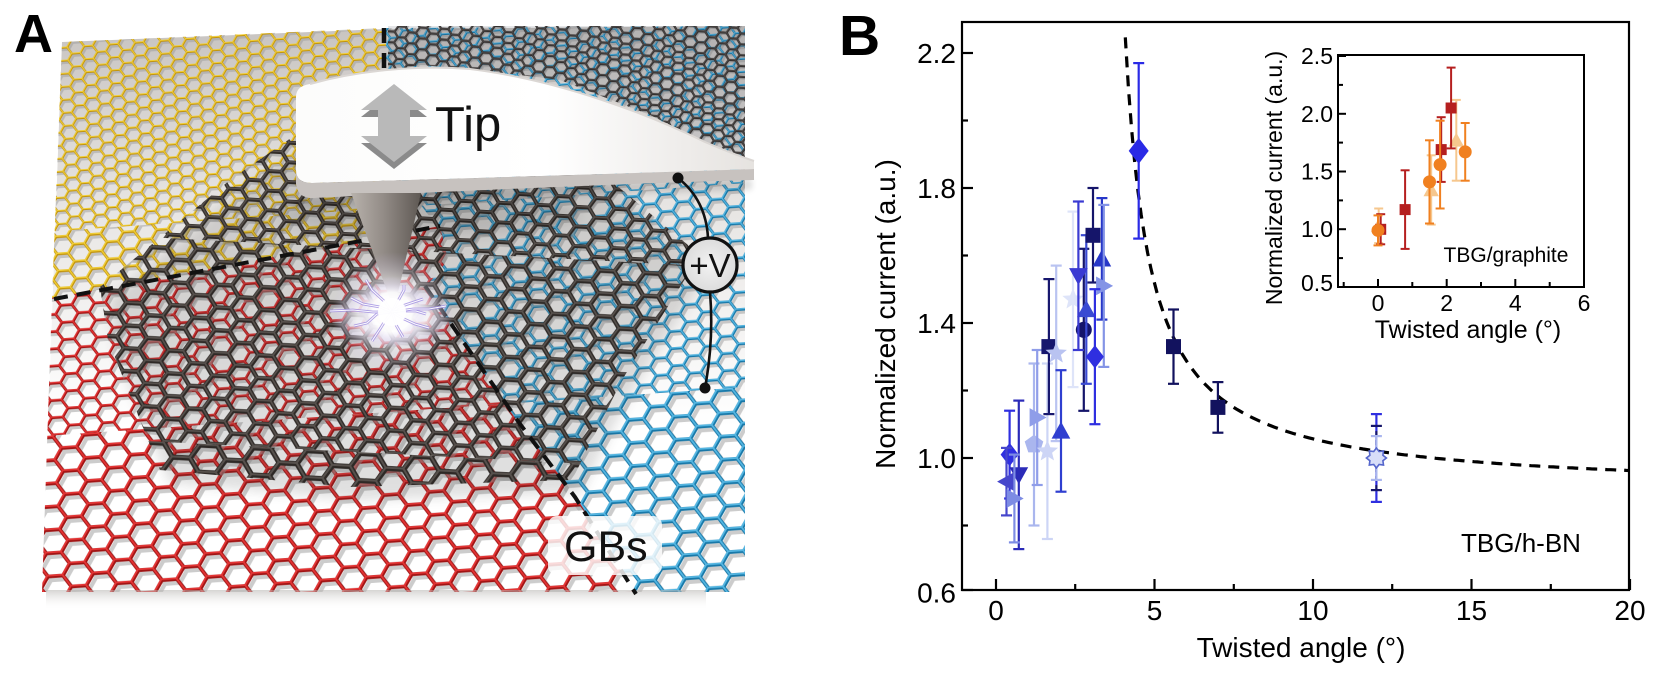 Image resolution: width=1654 pixels, height=684 pixels. What do you see at coordinates (1506, 255) in the screenshot?
I see `svg-text: TBG/graphite` at bounding box center [1506, 255].